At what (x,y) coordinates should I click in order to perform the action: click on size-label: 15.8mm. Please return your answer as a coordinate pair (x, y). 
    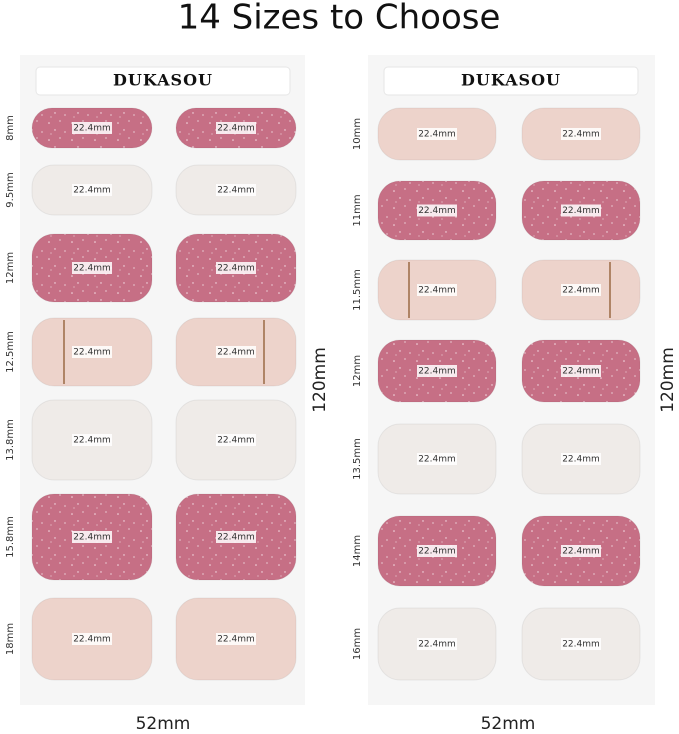
    Looking at the image, I should click on (10, 537).